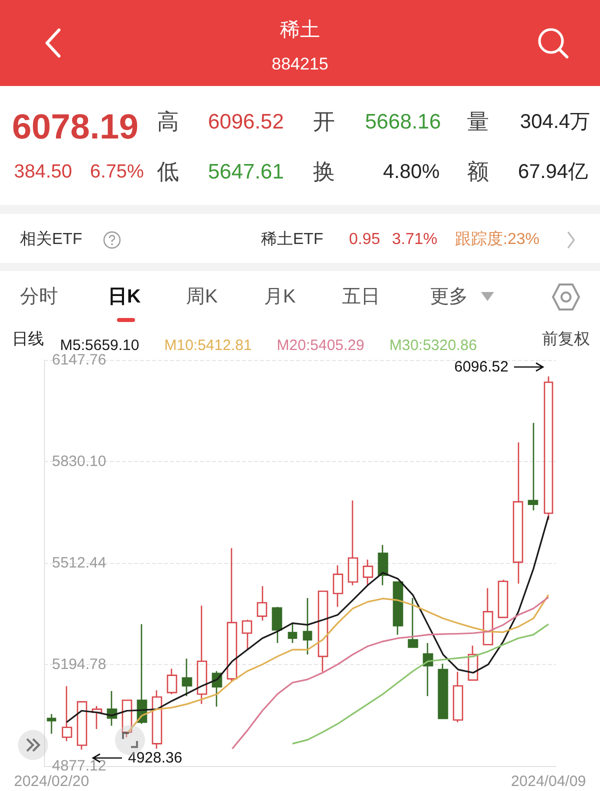  Describe the element at coordinates (320, 345) in the screenshot. I see `text: M20:5405.29` at that location.